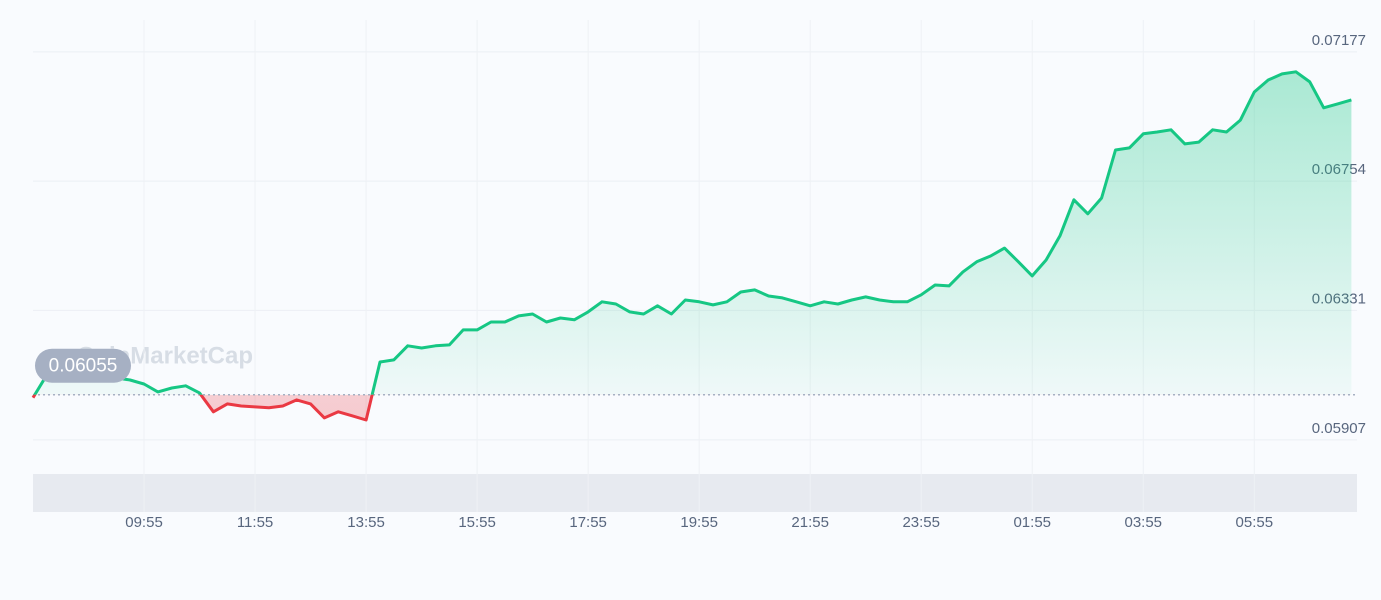 This screenshot has height=600, width=1381. I want to click on x-tick-label: 17:55, so click(588, 522).